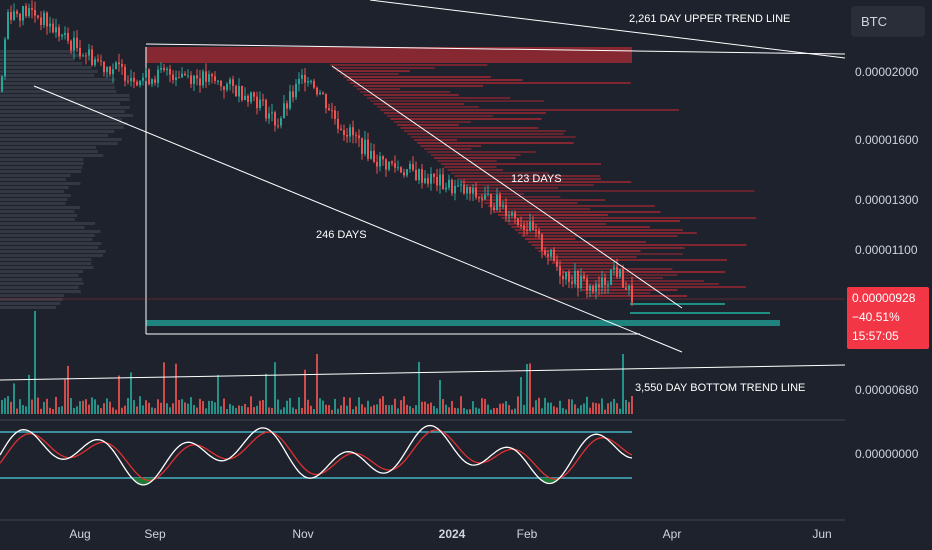 This screenshot has width=932, height=550. I want to click on volume-series, so click(317, 362).